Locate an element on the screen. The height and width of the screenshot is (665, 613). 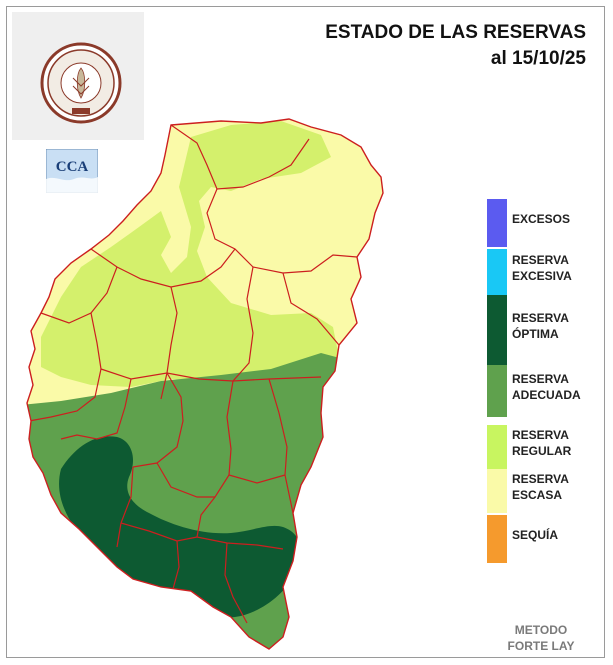
method-note: METODO FORTE LAY is located at coordinates (541, 638).